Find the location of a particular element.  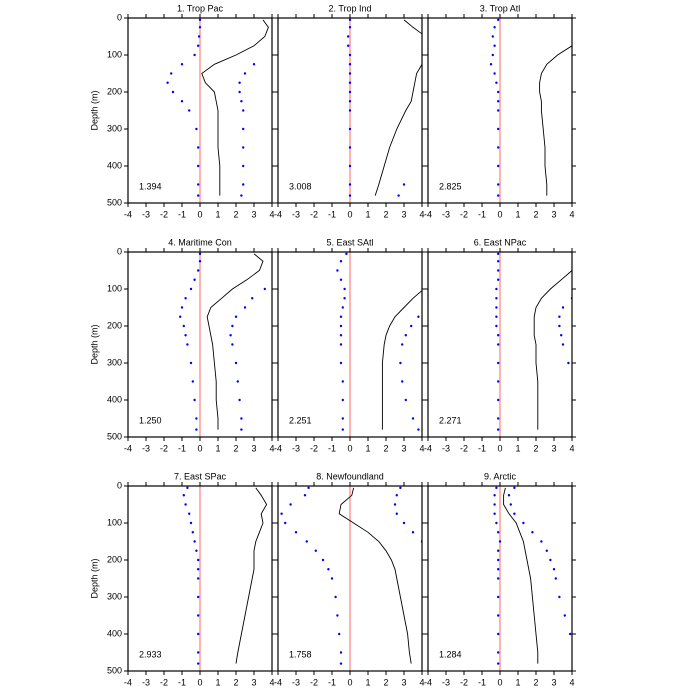

panel-title: 5. East SAtl is located at coordinates (349, 242).